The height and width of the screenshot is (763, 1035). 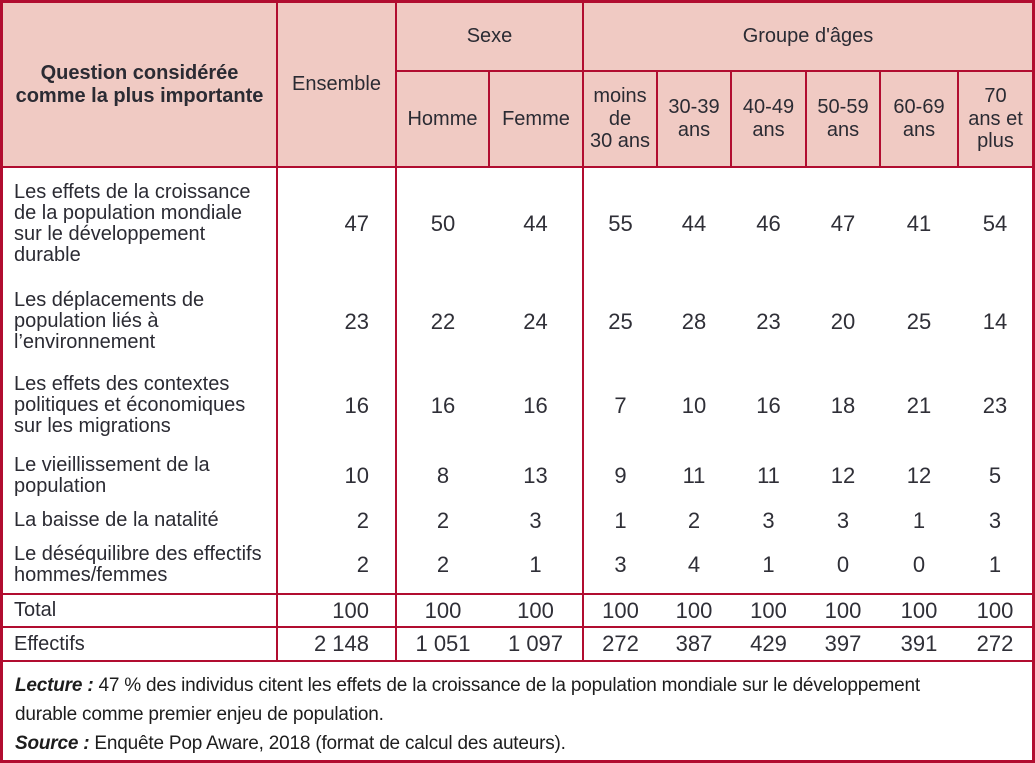 What do you see at coordinates (337, 405) in the screenshot?
I see `cell-ensemble: 16` at bounding box center [337, 405].